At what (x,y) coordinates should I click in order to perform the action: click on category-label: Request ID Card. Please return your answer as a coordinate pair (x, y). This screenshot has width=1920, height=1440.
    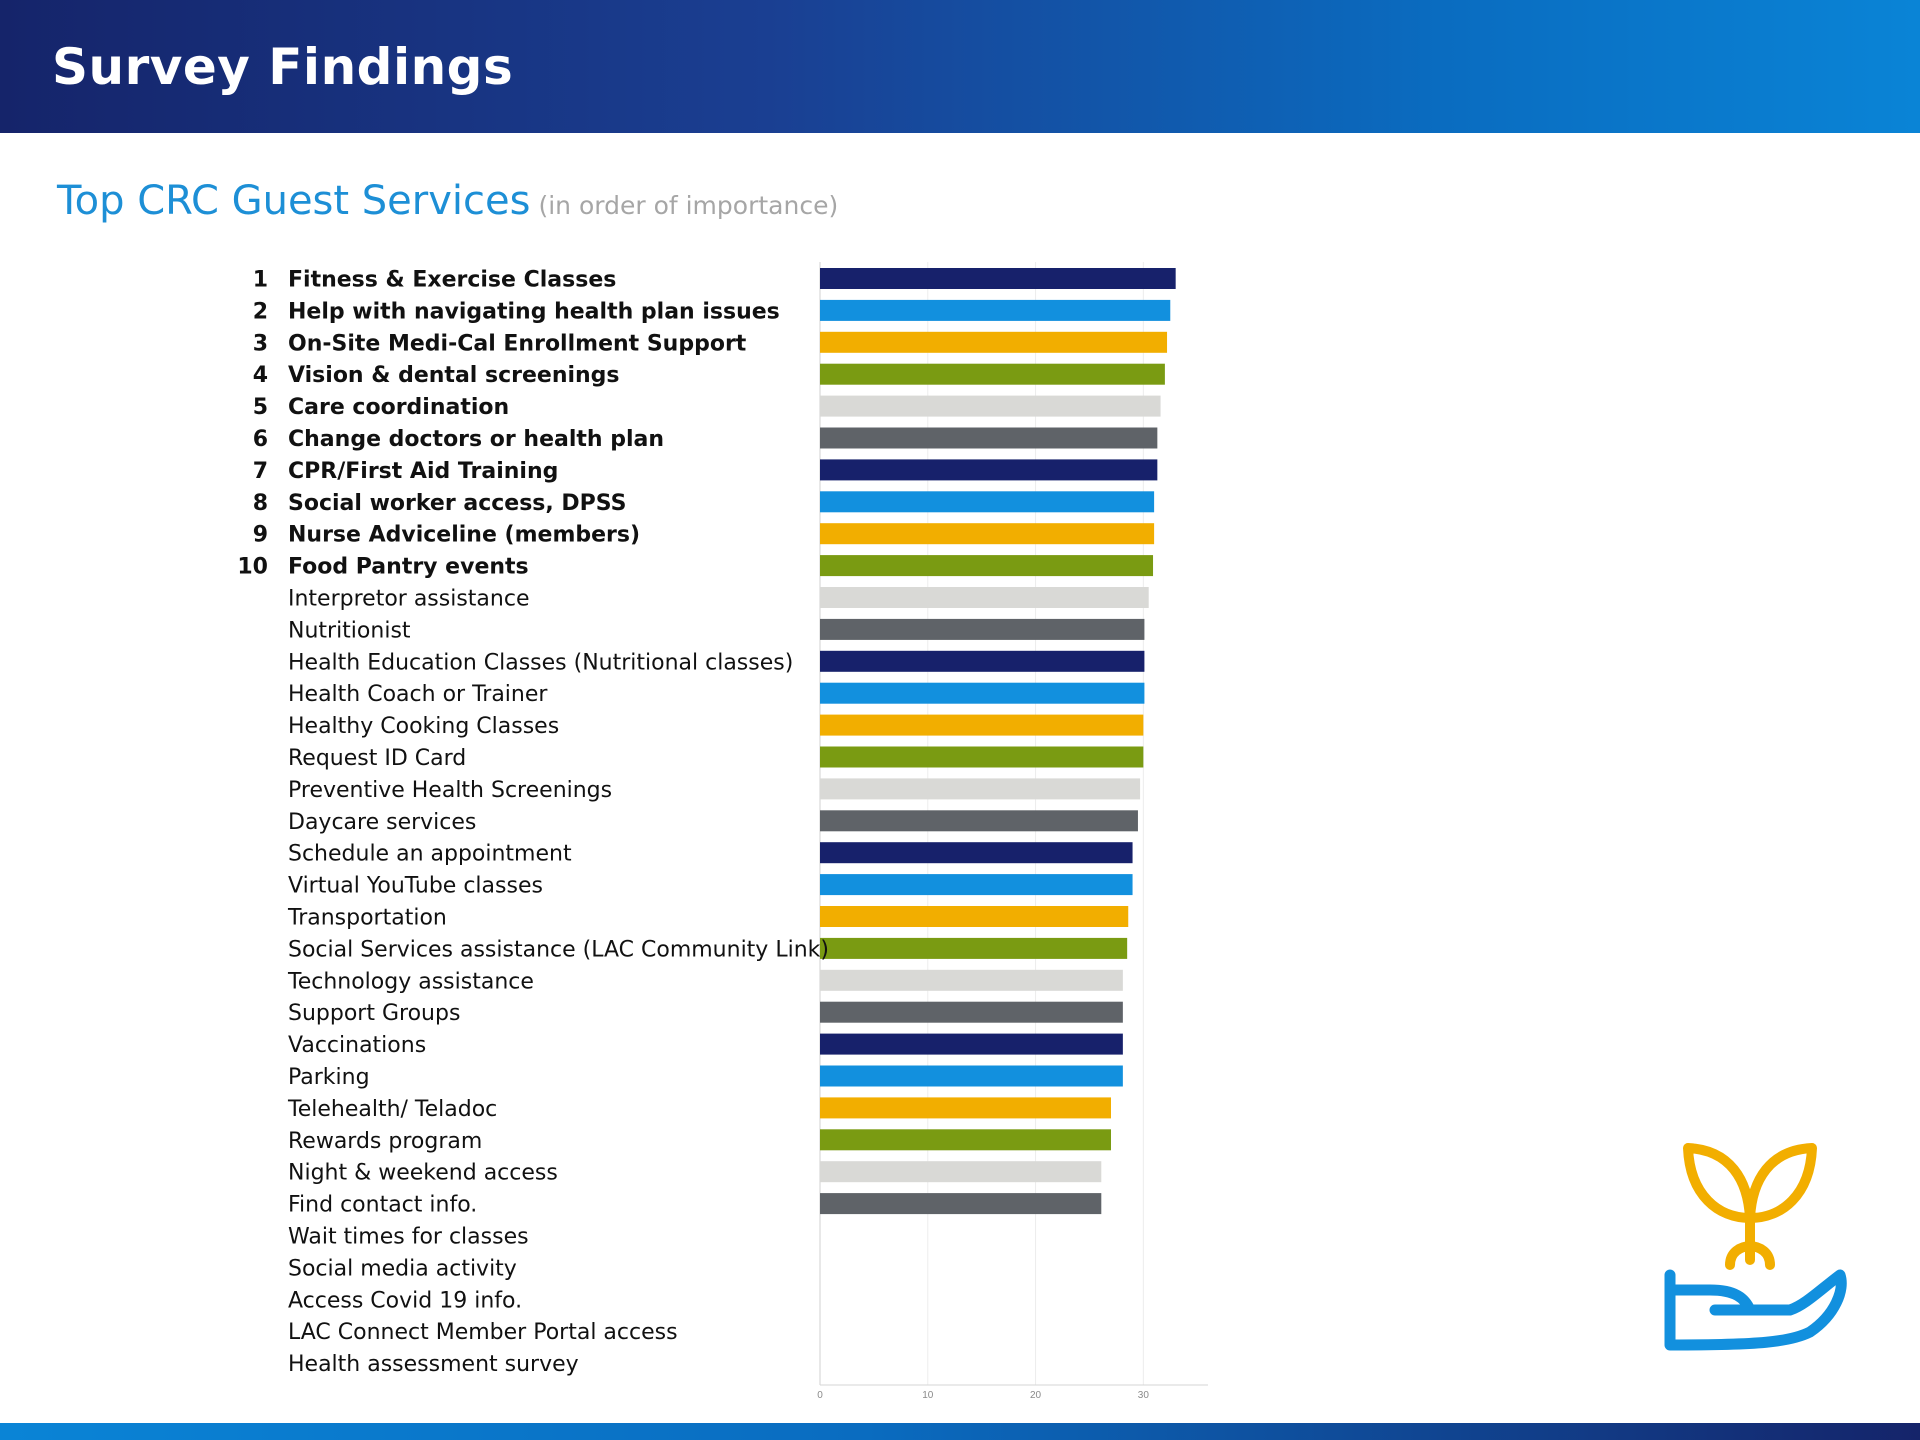
    Looking at the image, I should click on (377, 758).